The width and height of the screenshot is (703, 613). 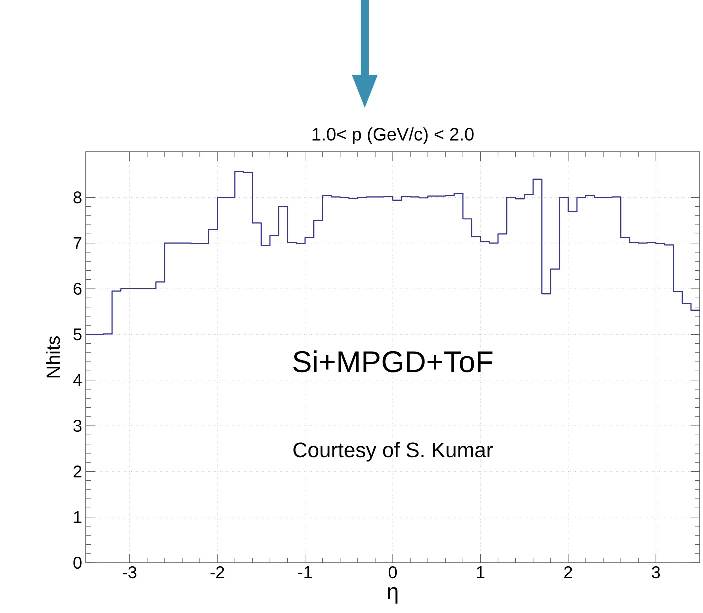 What do you see at coordinates (78, 289) in the screenshot?
I see `y-tick-label: 6` at bounding box center [78, 289].